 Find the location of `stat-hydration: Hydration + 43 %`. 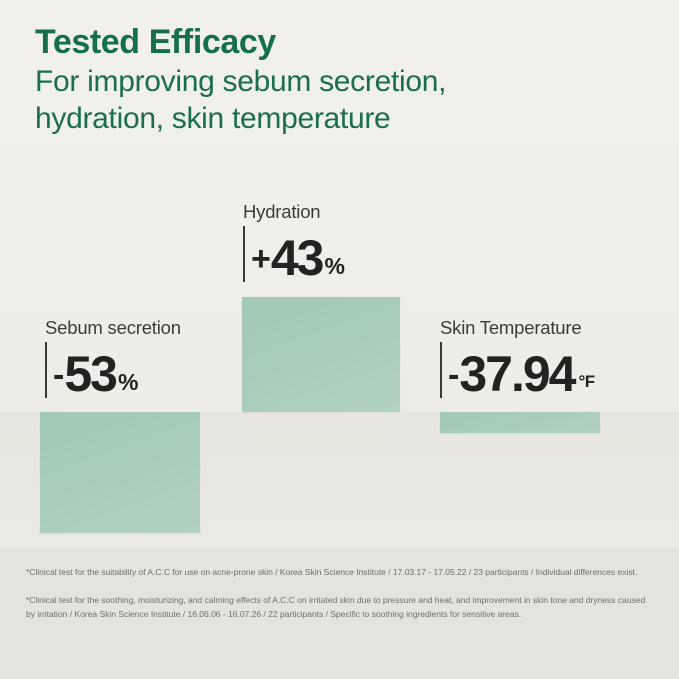

stat-hydration: Hydration + 43 % is located at coordinates (294, 243).